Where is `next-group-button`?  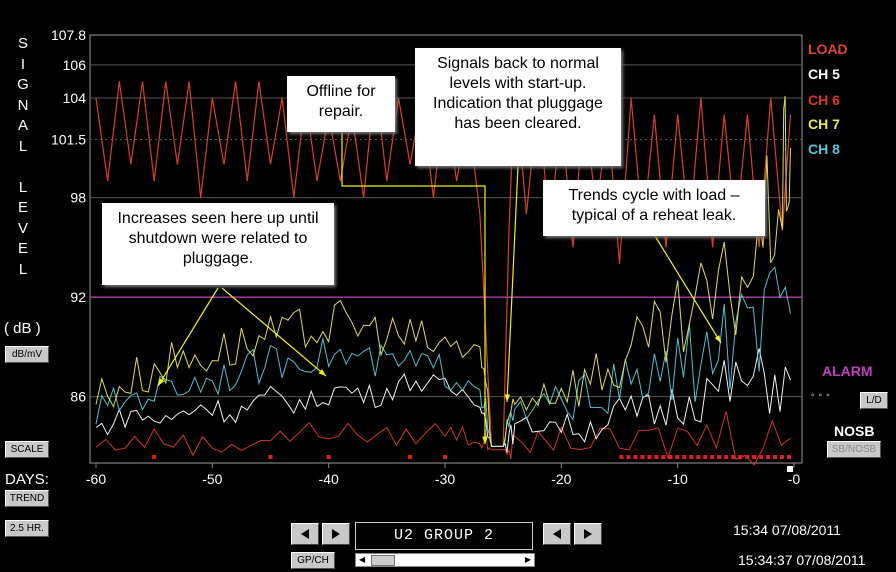
next-group-button is located at coordinates (336, 534).